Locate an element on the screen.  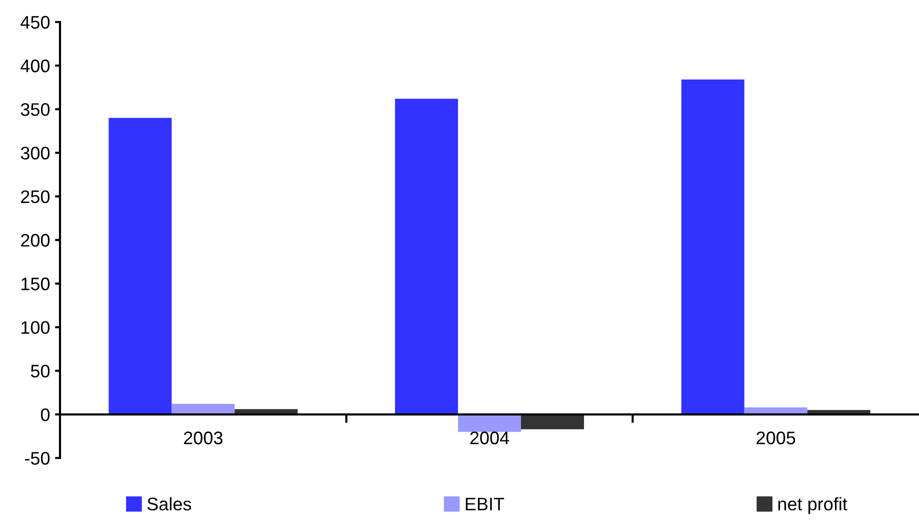
y-tick-label: 250 is located at coordinates (35, 197).